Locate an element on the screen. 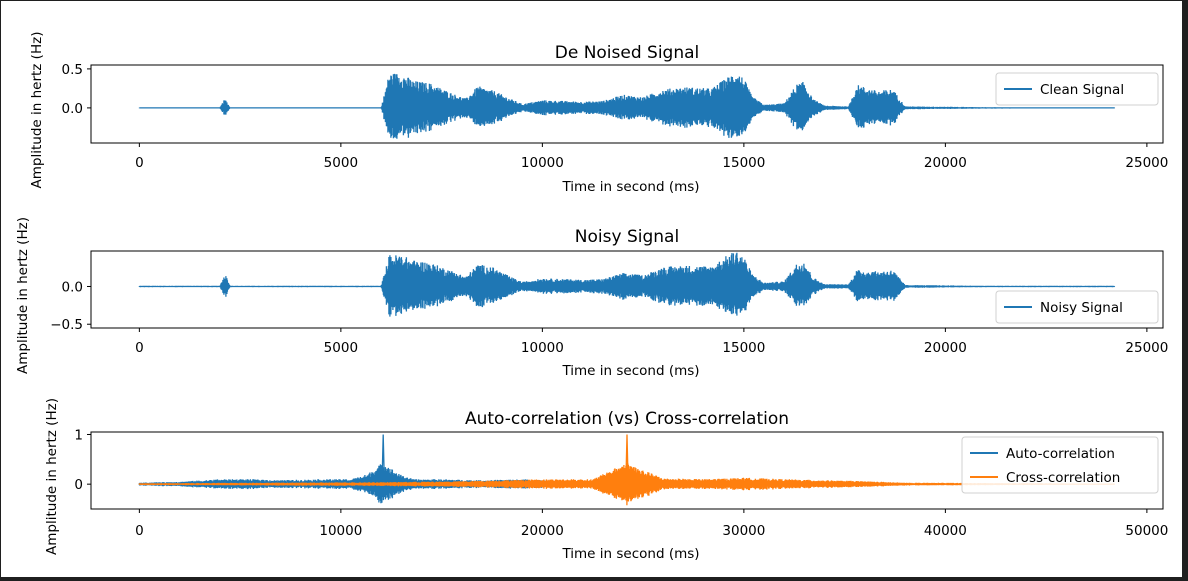  legend-label: Cross-correlation is located at coordinates (1063, 478).